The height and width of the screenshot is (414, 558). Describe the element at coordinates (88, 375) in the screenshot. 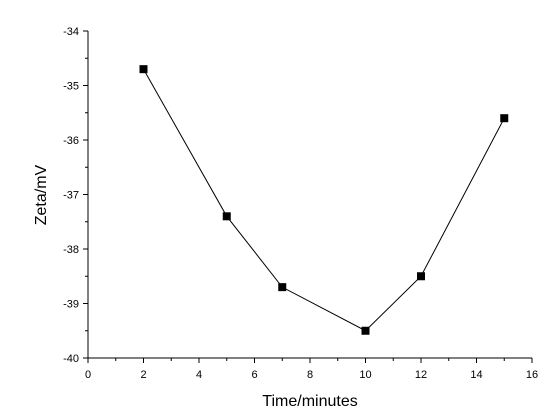

I see `x-tick-label: 0` at that location.